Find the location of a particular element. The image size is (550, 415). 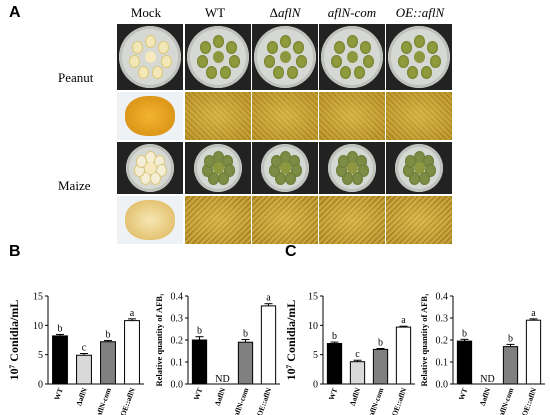

y-tick-label: 5 is located at coordinates (315, 355).